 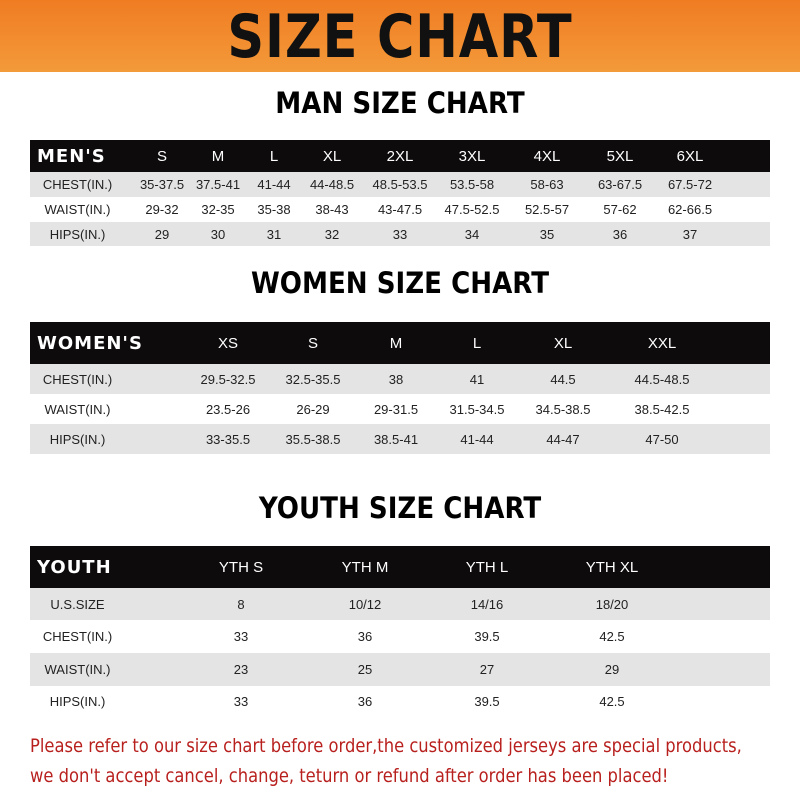 I want to click on table-cell: 4XL, so click(x=547, y=156).